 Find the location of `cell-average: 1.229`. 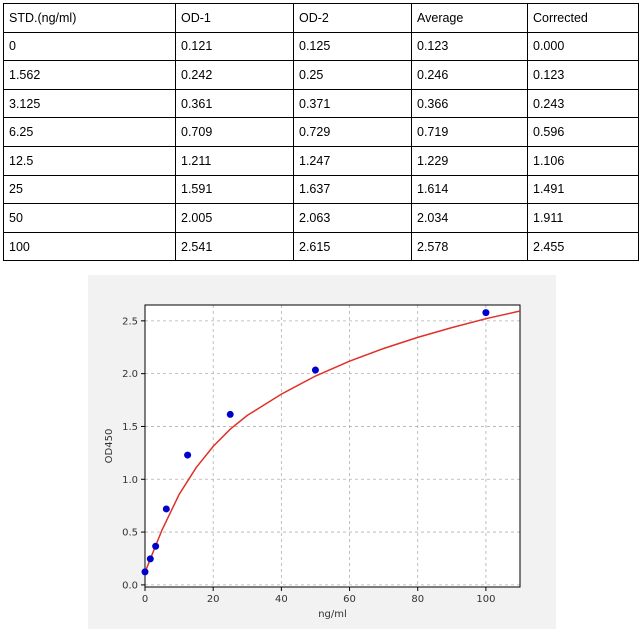

cell-average: 1.229 is located at coordinates (469, 160).